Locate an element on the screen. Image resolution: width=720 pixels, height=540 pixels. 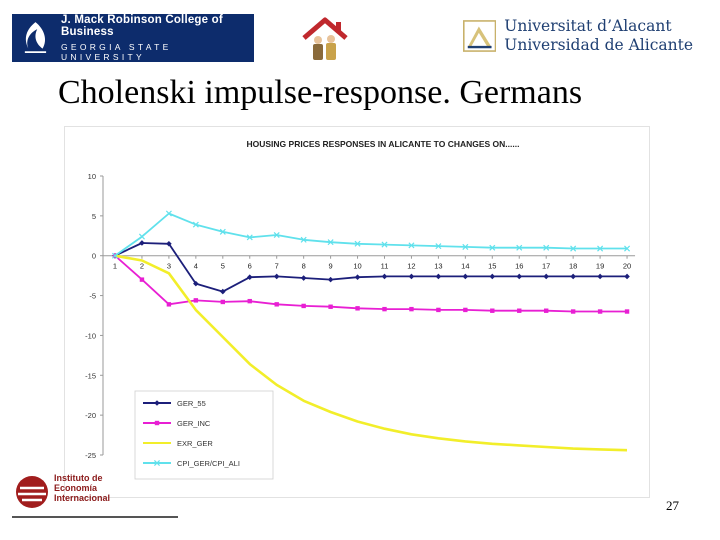
y-tick-label: -15 is located at coordinates (90, 375).